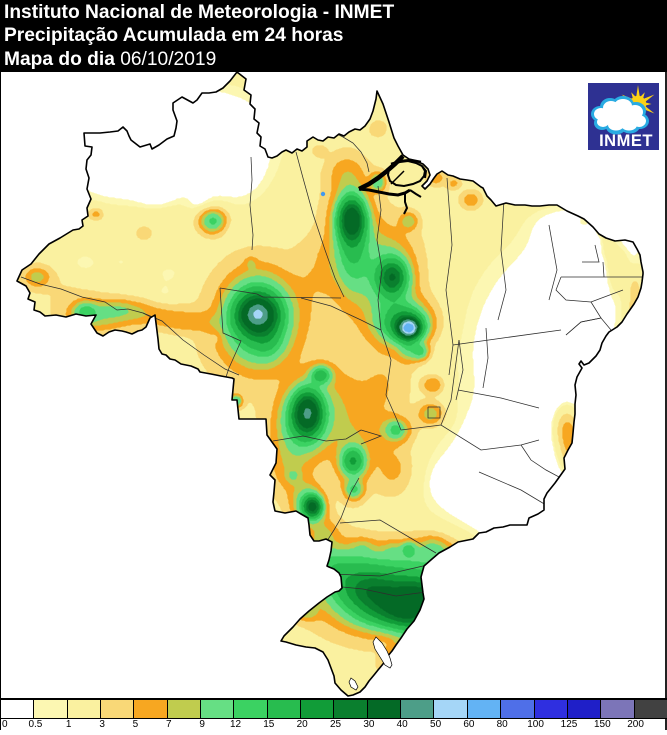  Describe the element at coordinates (626, 141) in the screenshot. I see `svg-text: INMET` at that location.